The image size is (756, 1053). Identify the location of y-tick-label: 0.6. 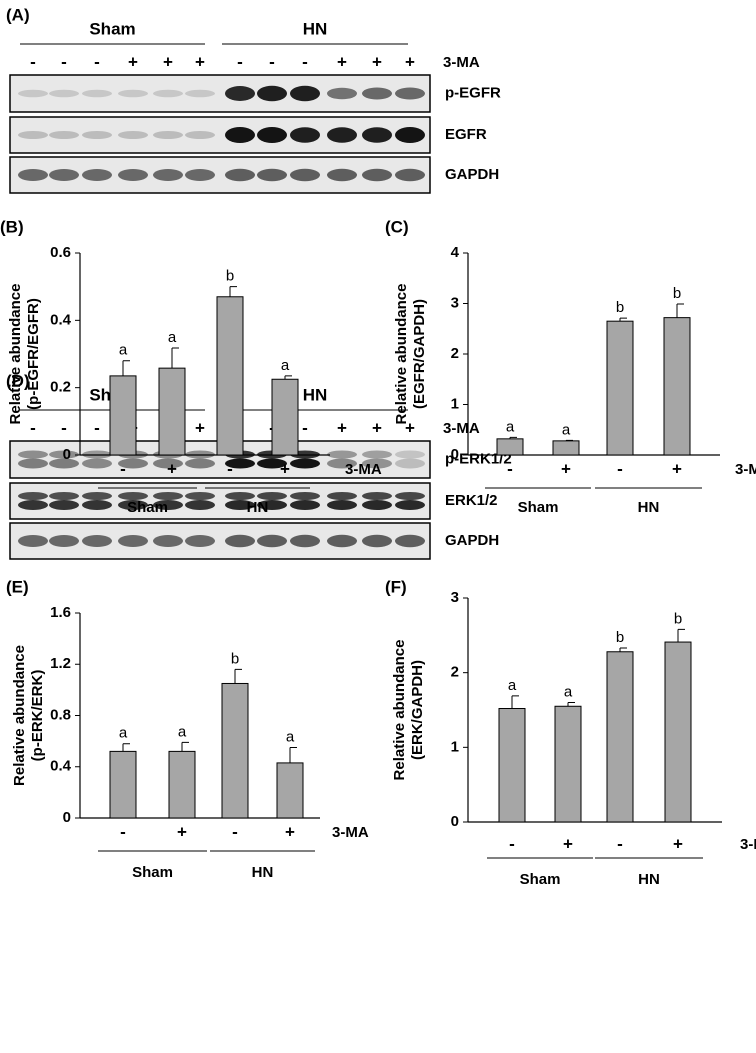
(60, 252).